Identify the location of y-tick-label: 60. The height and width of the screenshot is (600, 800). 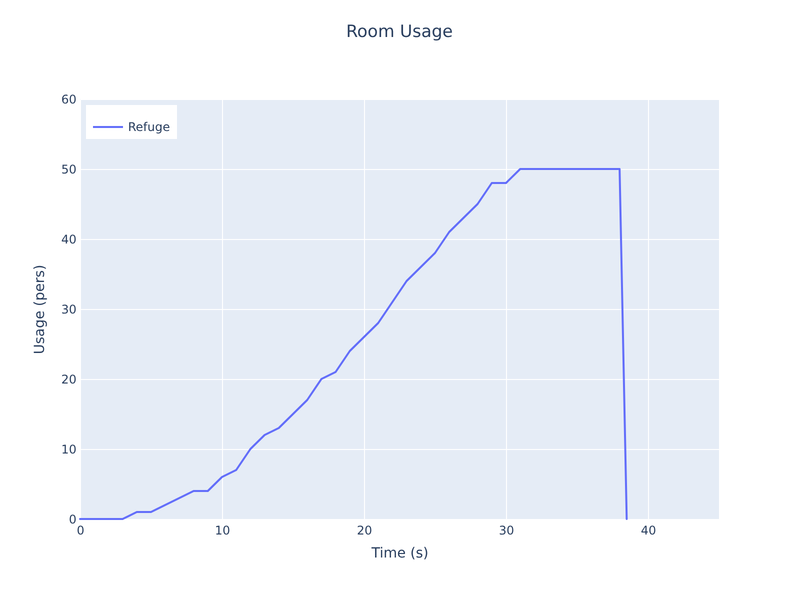
(68, 99).